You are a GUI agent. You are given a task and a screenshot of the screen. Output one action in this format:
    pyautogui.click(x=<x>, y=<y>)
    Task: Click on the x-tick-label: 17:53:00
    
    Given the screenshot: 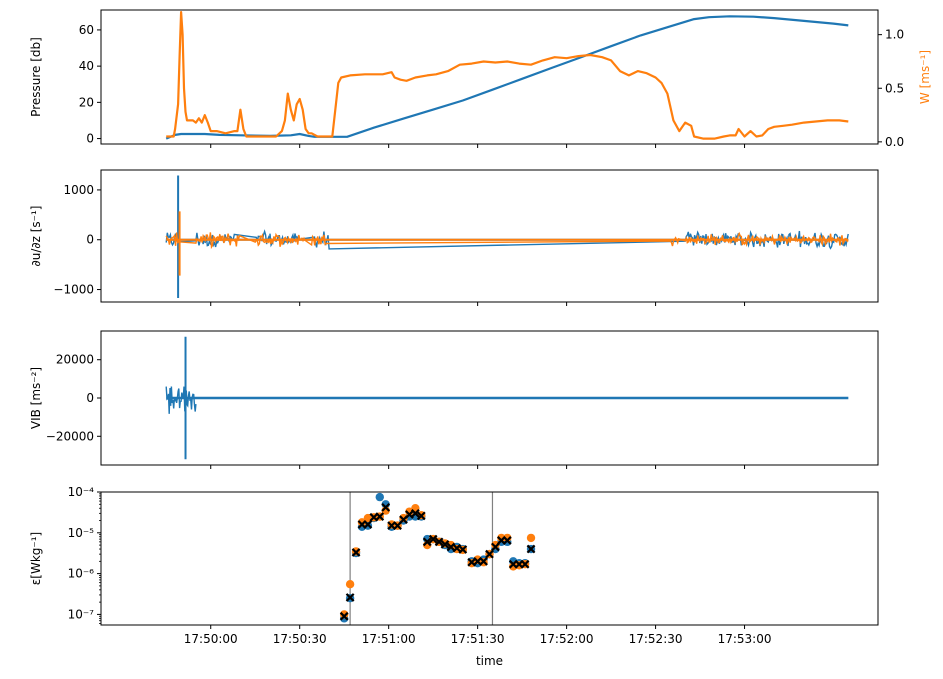 What is the action you would take?
    pyautogui.click(x=745, y=639)
    